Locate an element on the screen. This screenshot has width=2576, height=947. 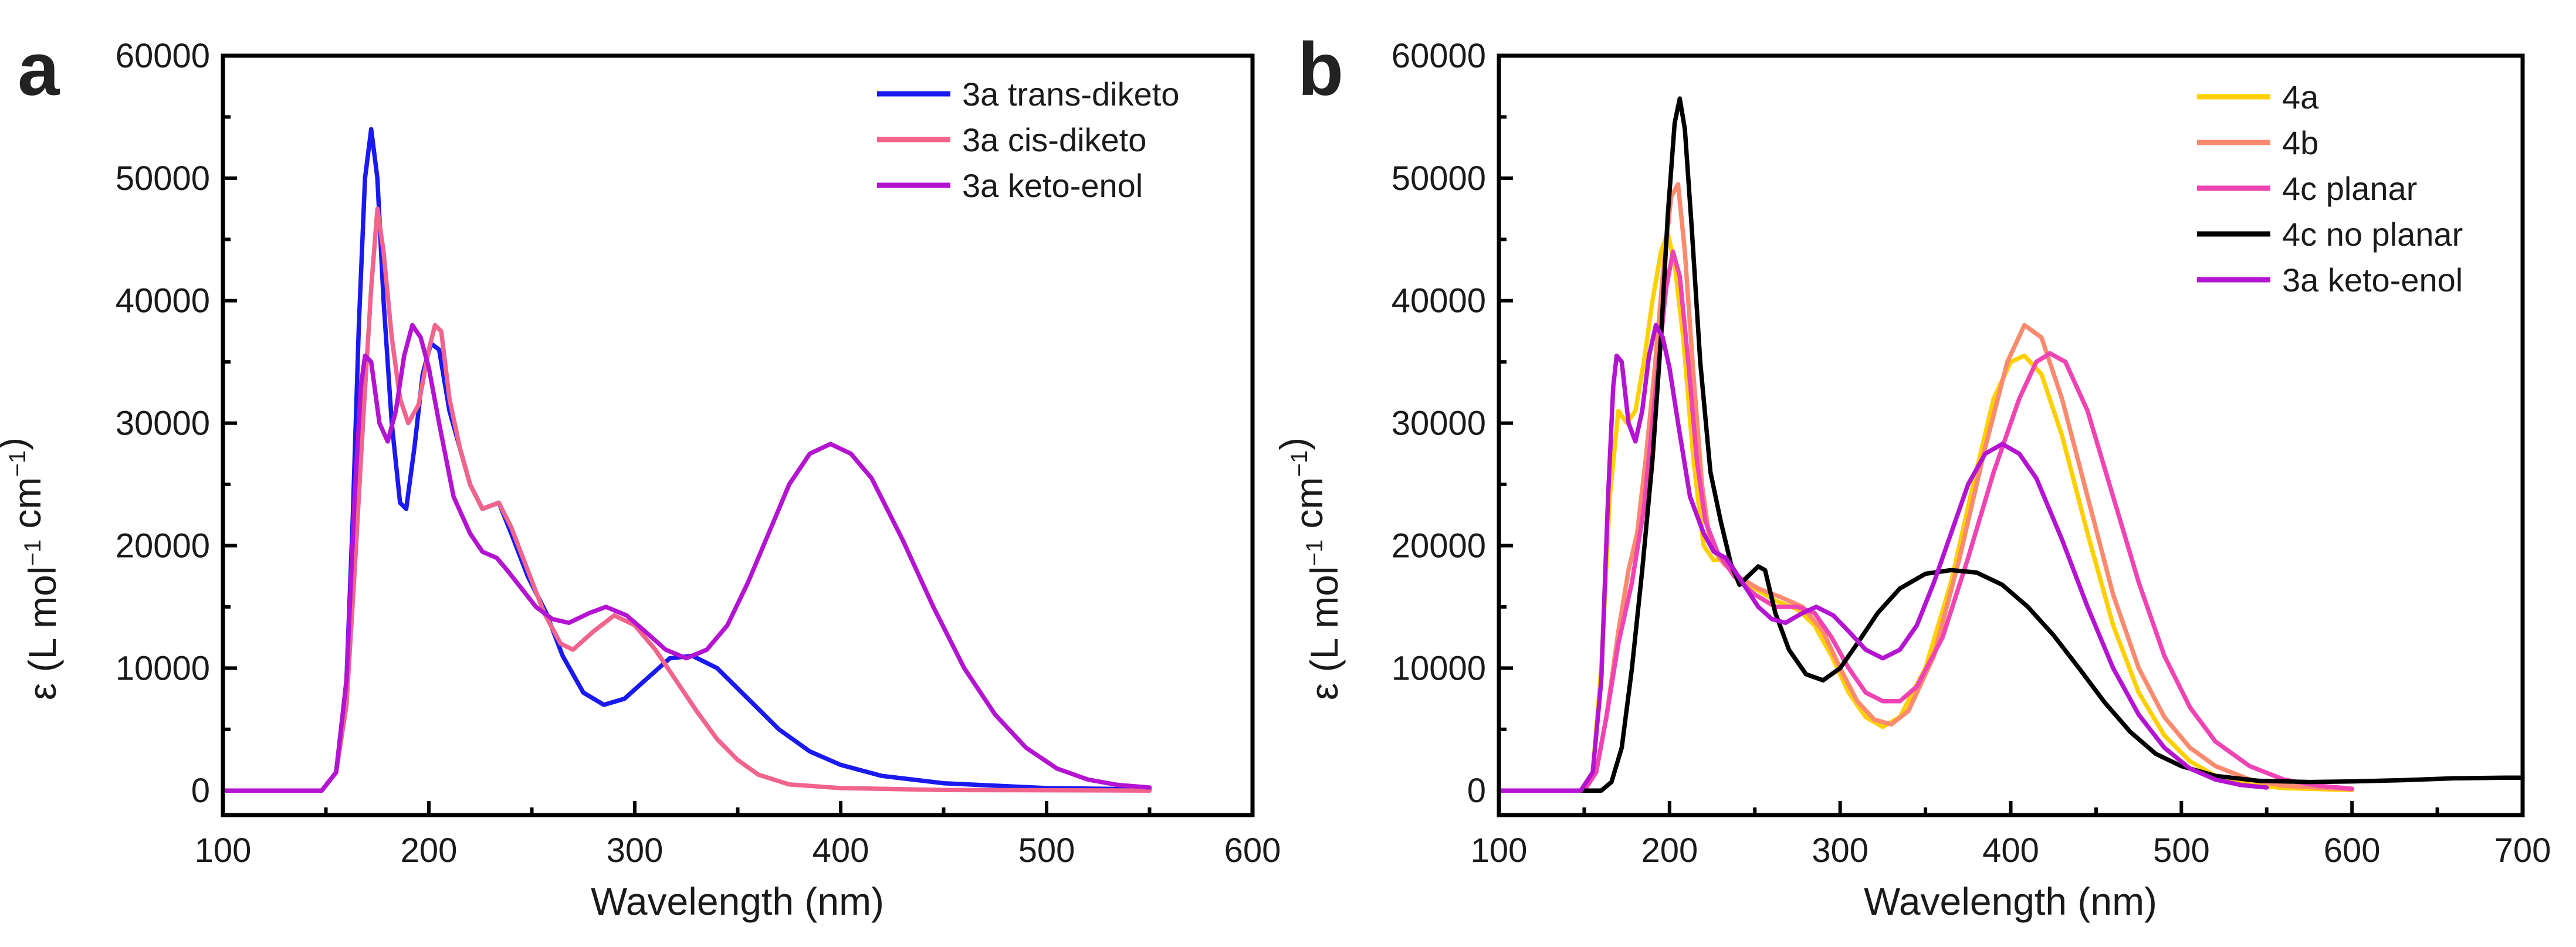
legend-label: 3a cis-diketo is located at coordinates (1054, 139).